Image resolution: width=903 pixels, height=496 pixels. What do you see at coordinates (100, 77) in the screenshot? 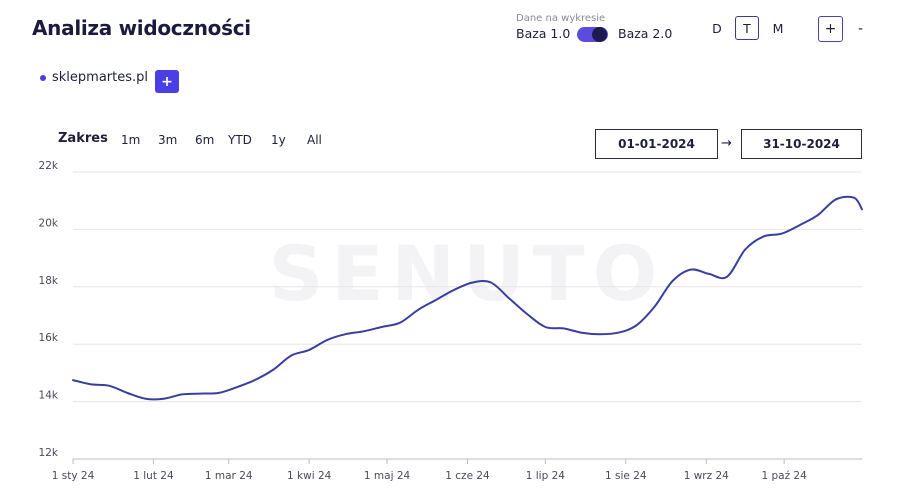
I see `domain-name: sklepmartes.pl` at bounding box center [100, 77].